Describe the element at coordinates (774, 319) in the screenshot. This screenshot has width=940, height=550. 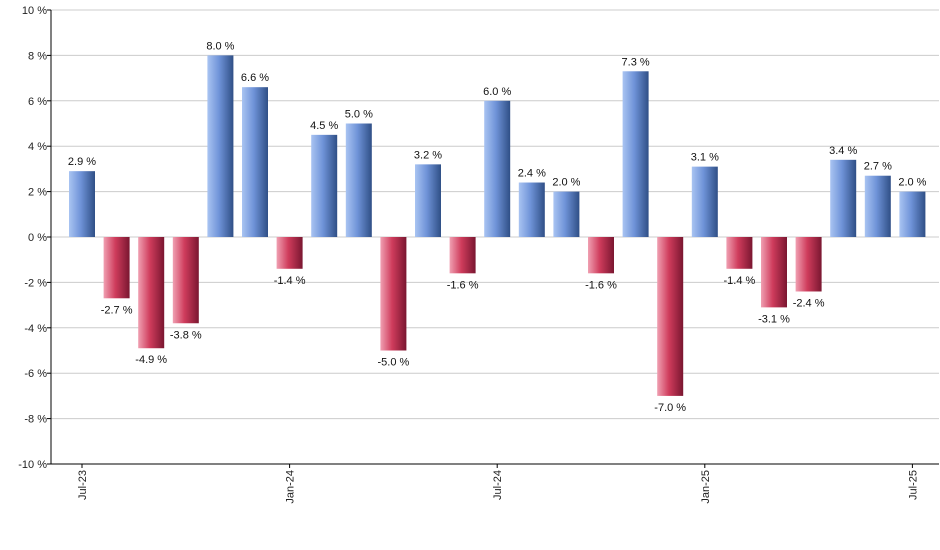
I see `data-label: -3.1 %` at that location.